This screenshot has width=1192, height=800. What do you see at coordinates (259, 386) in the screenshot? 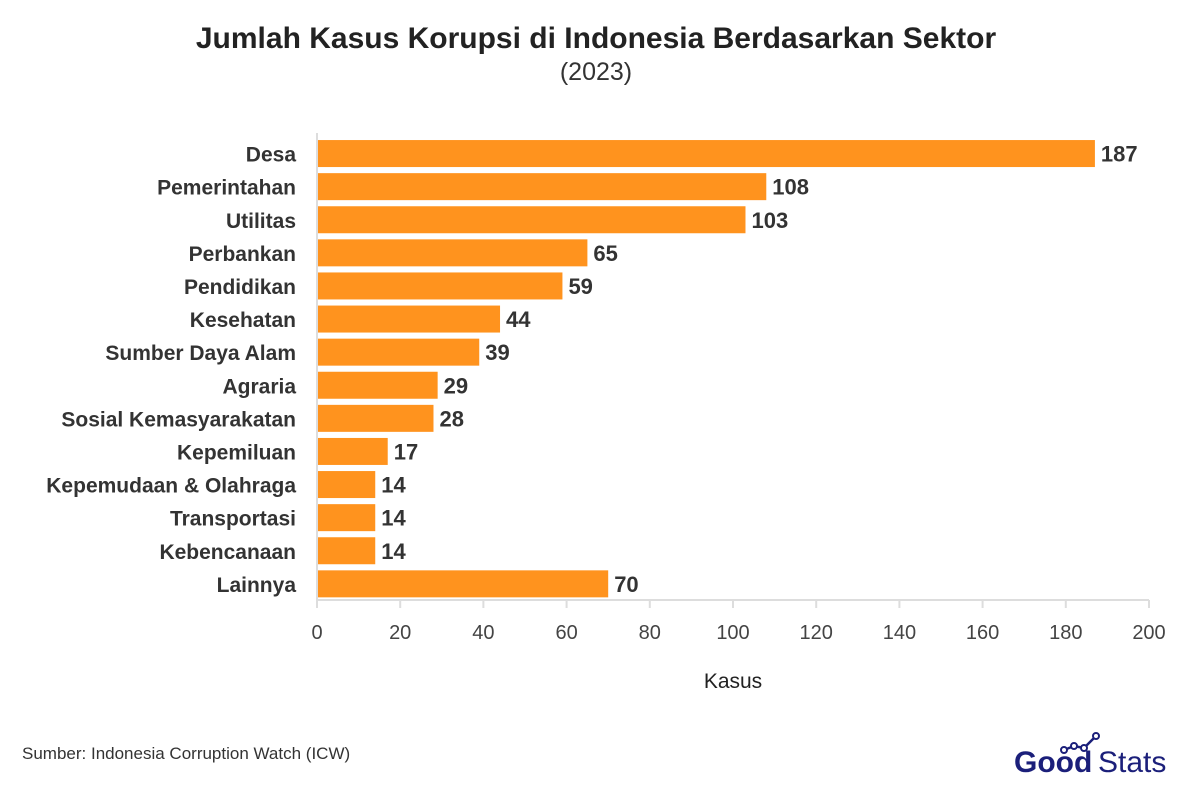
I see `category-label: Agraria` at bounding box center [259, 386].